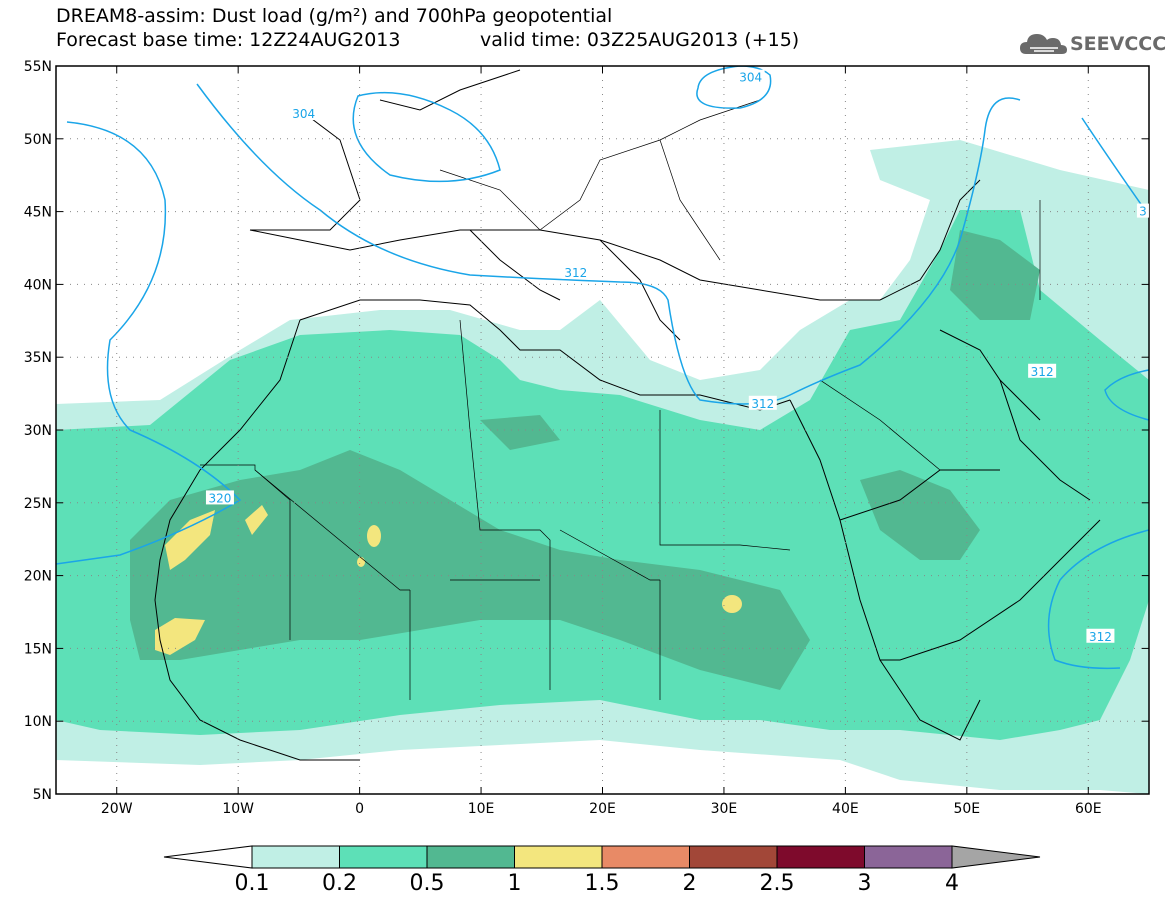 The width and height of the screenshot is (1165, 907). Describe the element at coordinates (359, 809) in the screenshot. I see `lon-tick-label: 0` at that location.